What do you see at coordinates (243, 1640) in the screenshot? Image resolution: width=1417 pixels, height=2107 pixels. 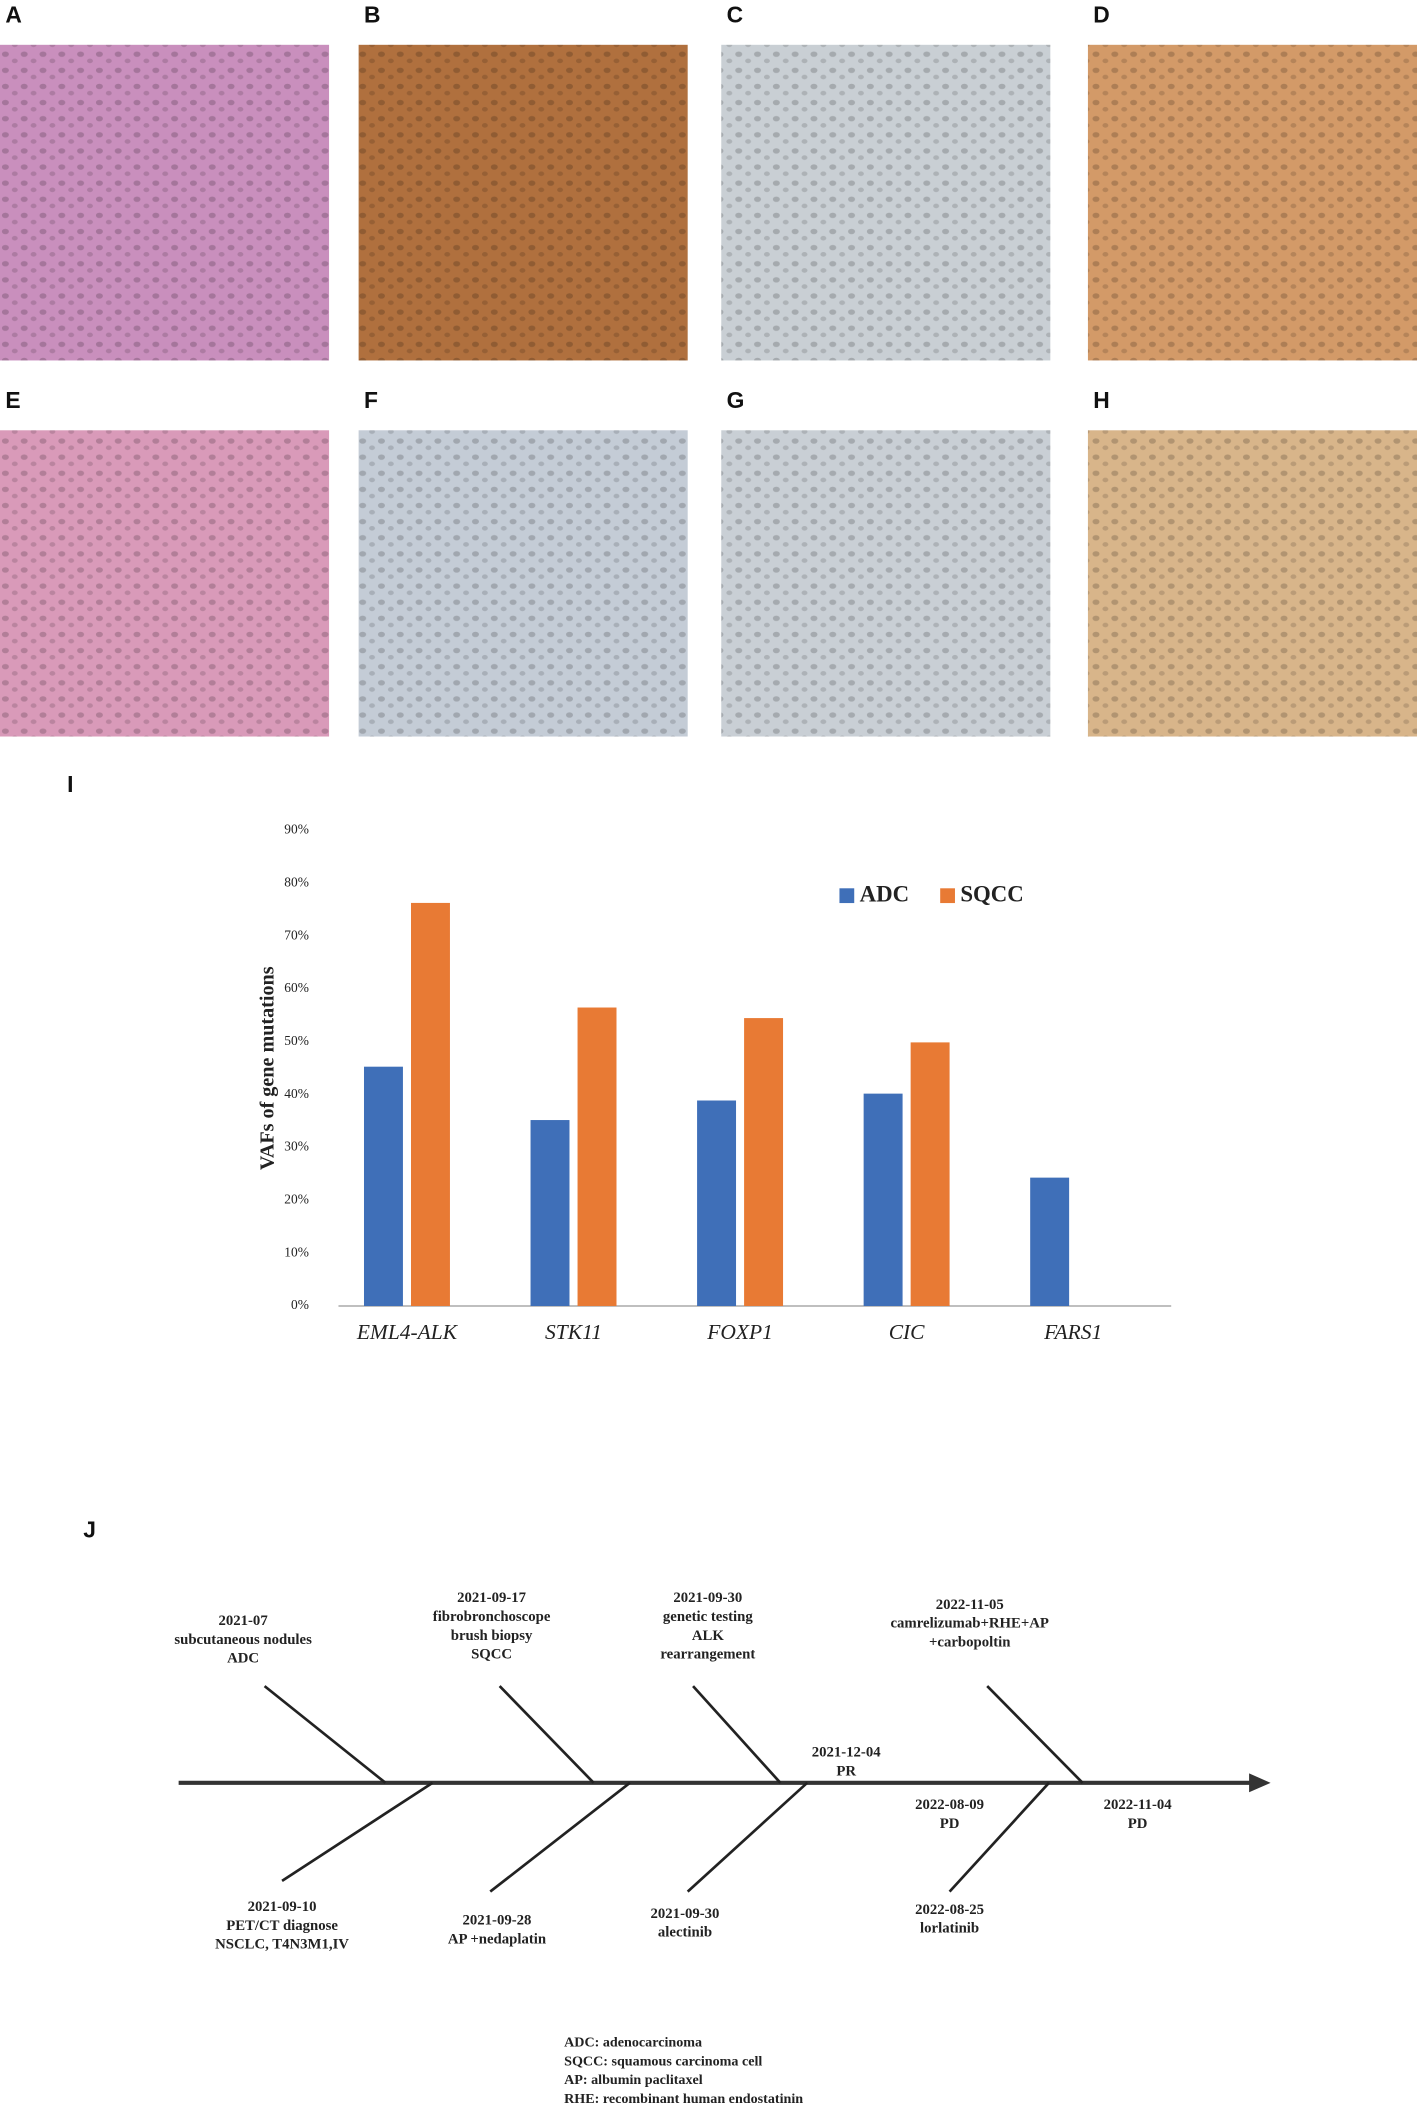 I see `event-text: subcutaneous nodules` at bounding box center [243, 1640].